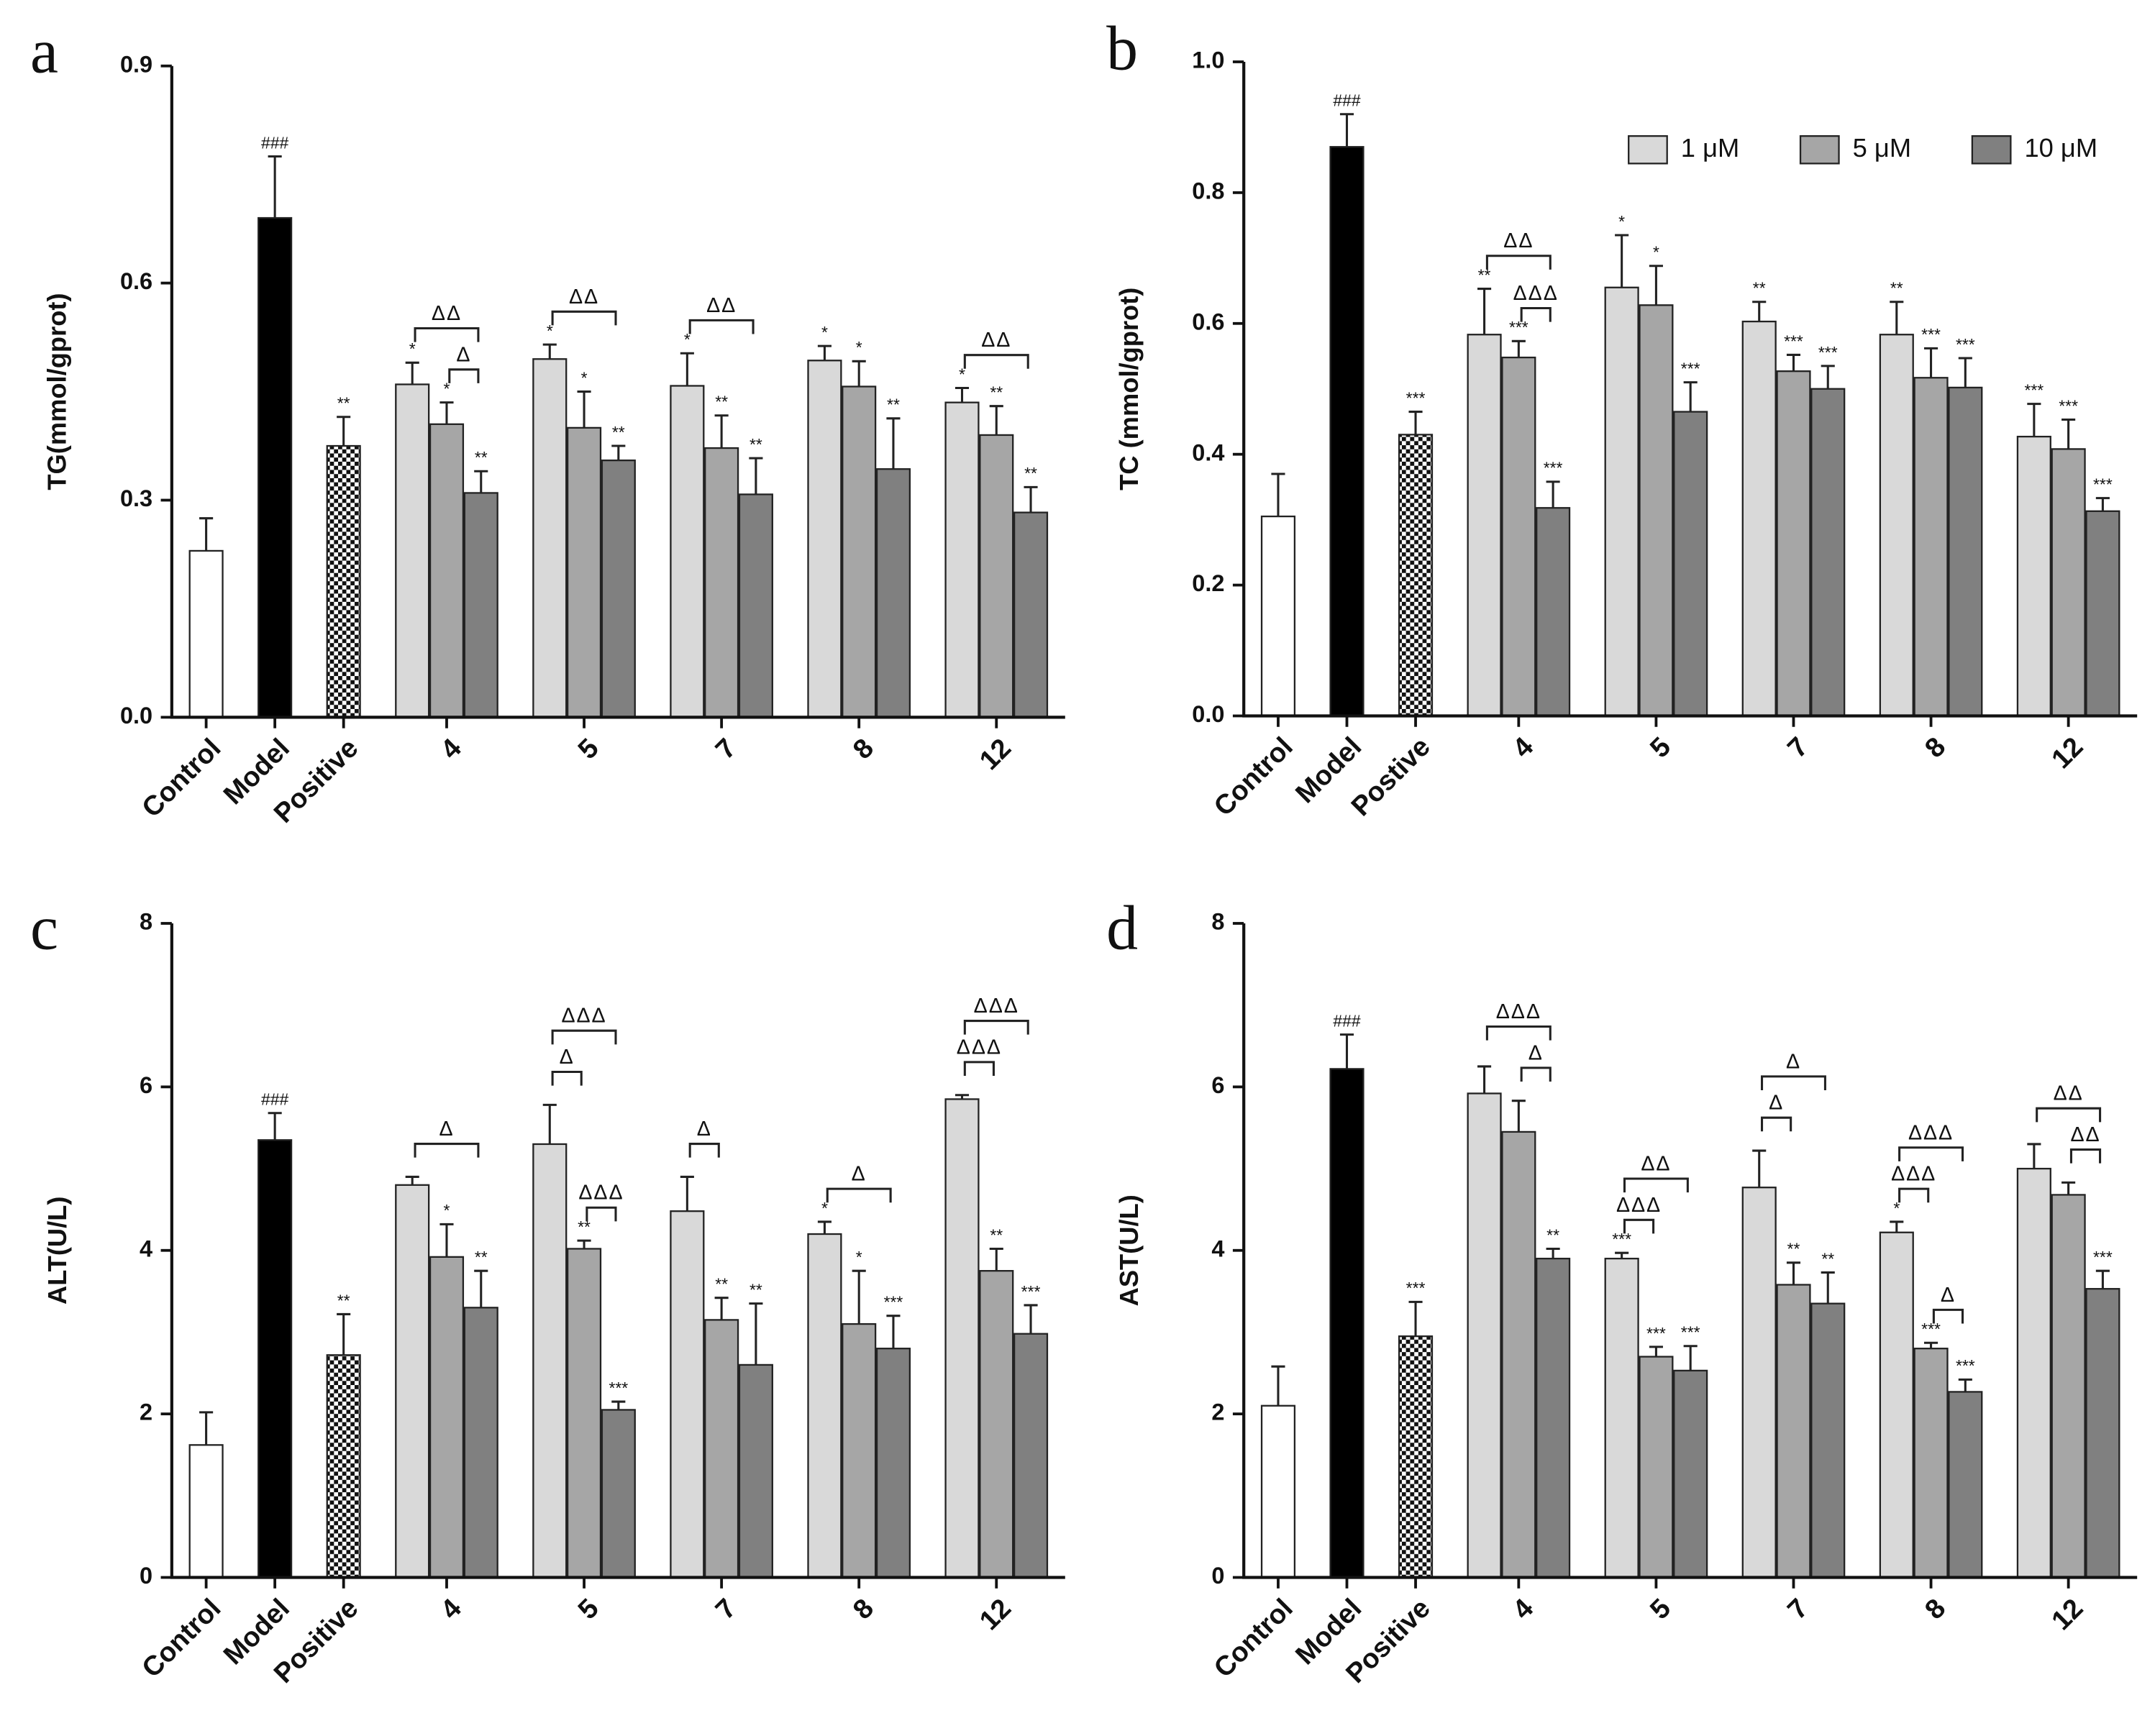 The width and height of the screenshot is (2155, 1736). I want to click on x-tick-label: Control, so click(1253, 1638).